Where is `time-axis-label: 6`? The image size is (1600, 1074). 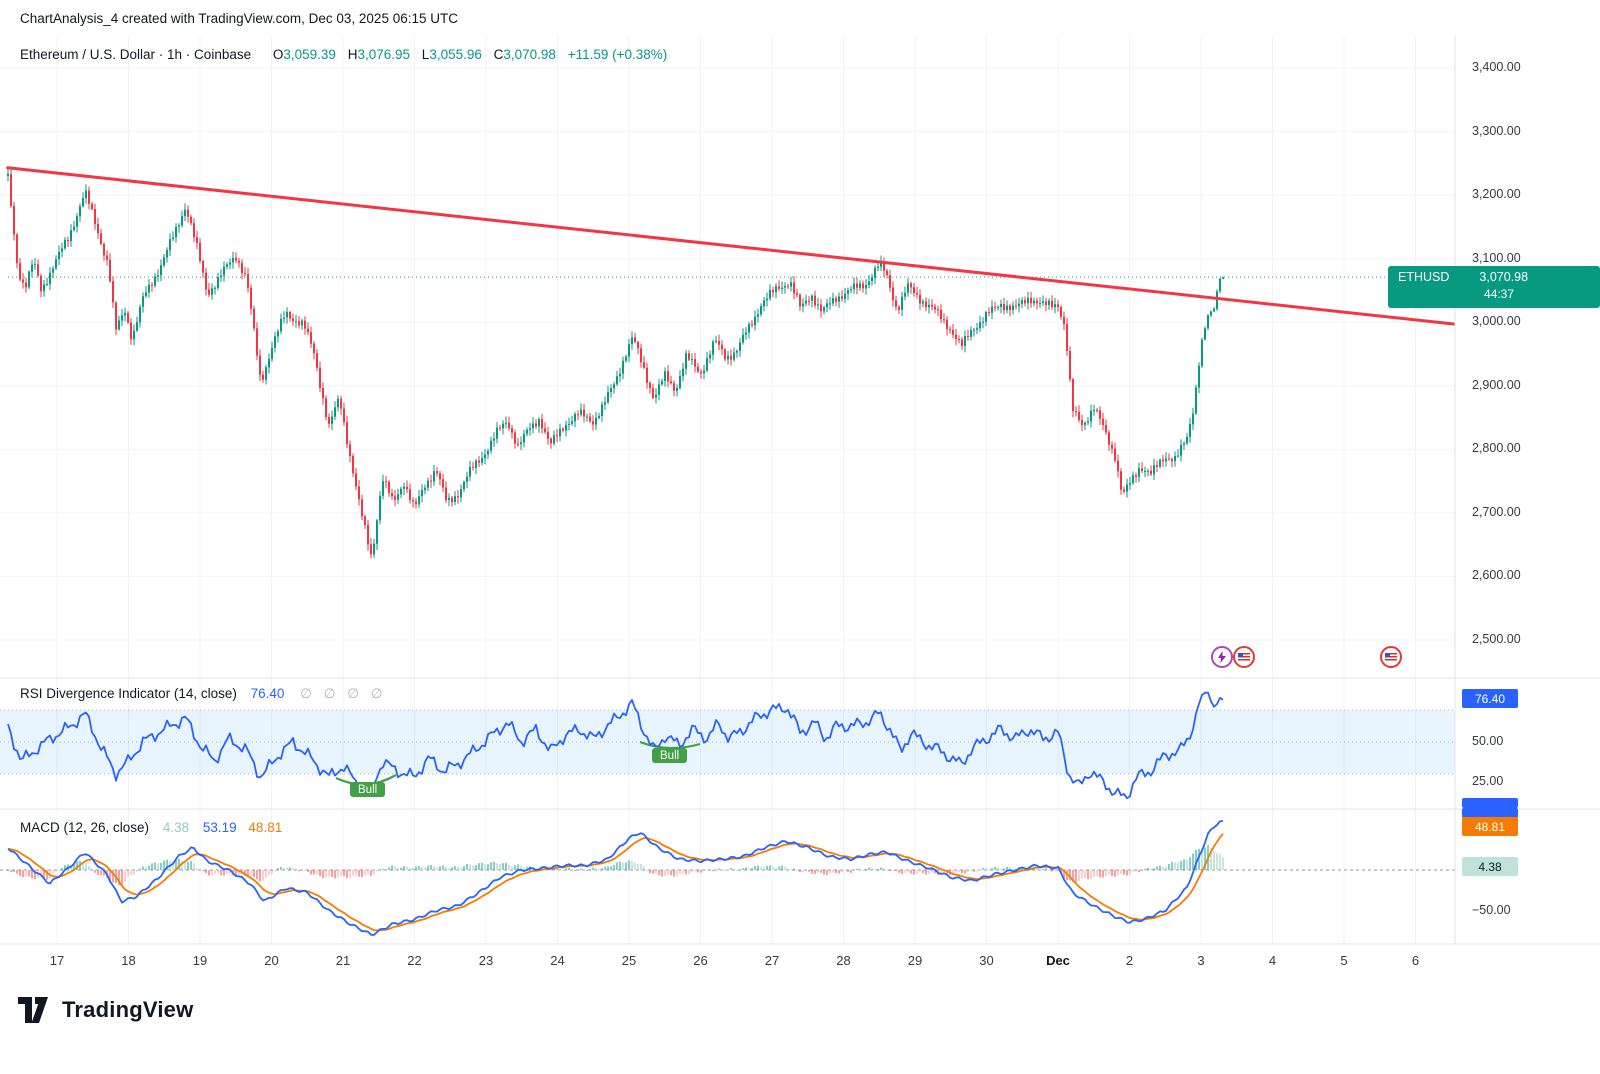 time-axis-label: 6 is located at coordinates (1415, 960).